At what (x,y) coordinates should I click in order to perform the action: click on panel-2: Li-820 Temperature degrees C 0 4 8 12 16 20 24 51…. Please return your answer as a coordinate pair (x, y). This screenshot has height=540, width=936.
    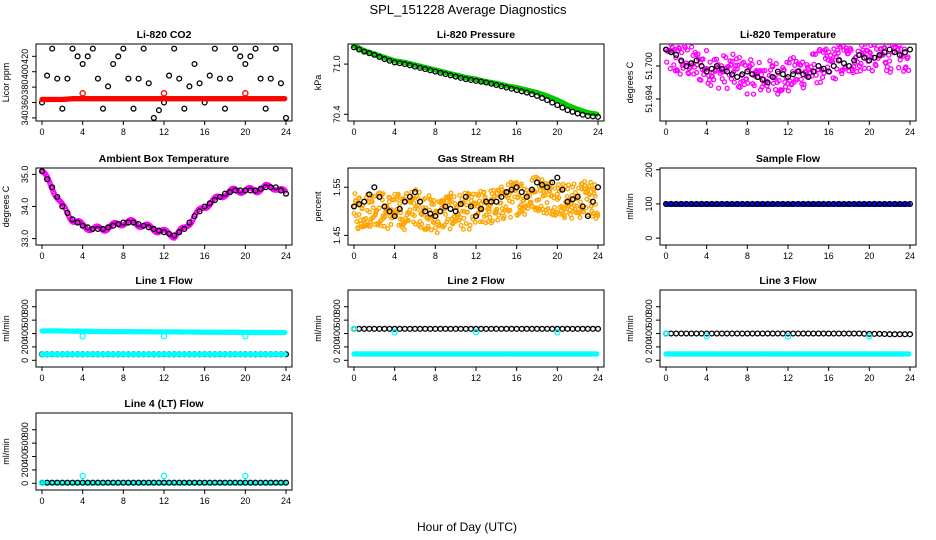
    Looking at the image, I should click on (771, 83).